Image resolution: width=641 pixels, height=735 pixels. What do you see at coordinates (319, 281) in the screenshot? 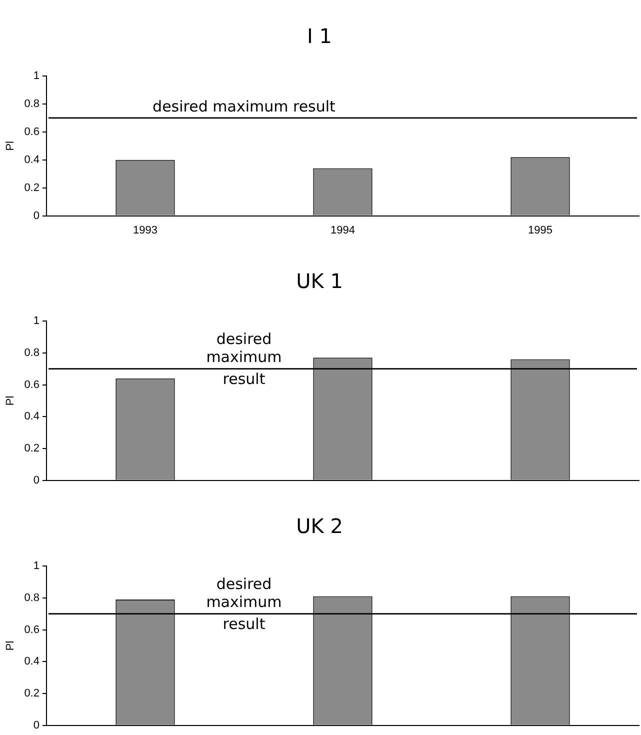
I see `chart-title: UK 1` at bounding box center [319, 281].